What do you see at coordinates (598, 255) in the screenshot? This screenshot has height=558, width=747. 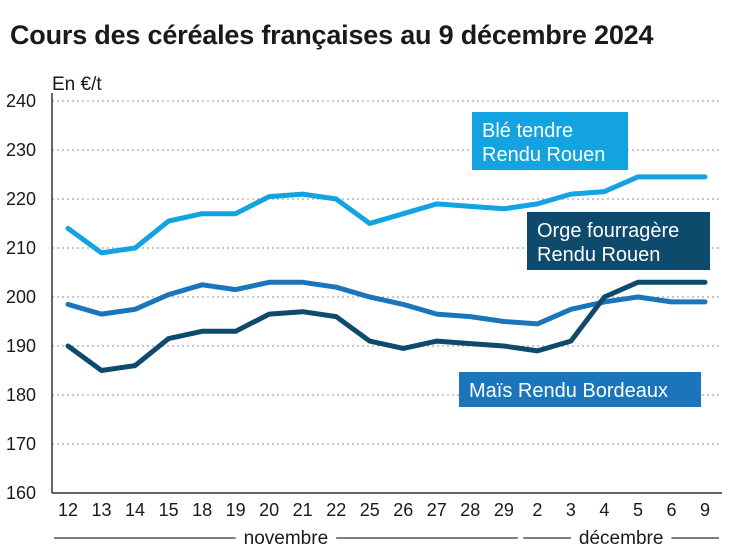 I see `legend-label-1-1: Rendu Rouen` at bounding box center [598, 255].